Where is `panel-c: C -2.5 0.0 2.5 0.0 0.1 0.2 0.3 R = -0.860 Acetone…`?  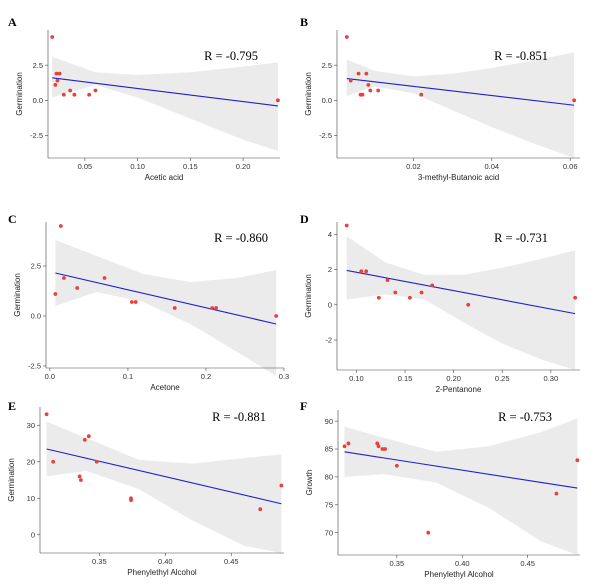 panel-c: C -2.5 0.0 2.5 0.0 0.1 0.2 0.3 R = -0.860 Acetone… is located at coordinates (148, 302).